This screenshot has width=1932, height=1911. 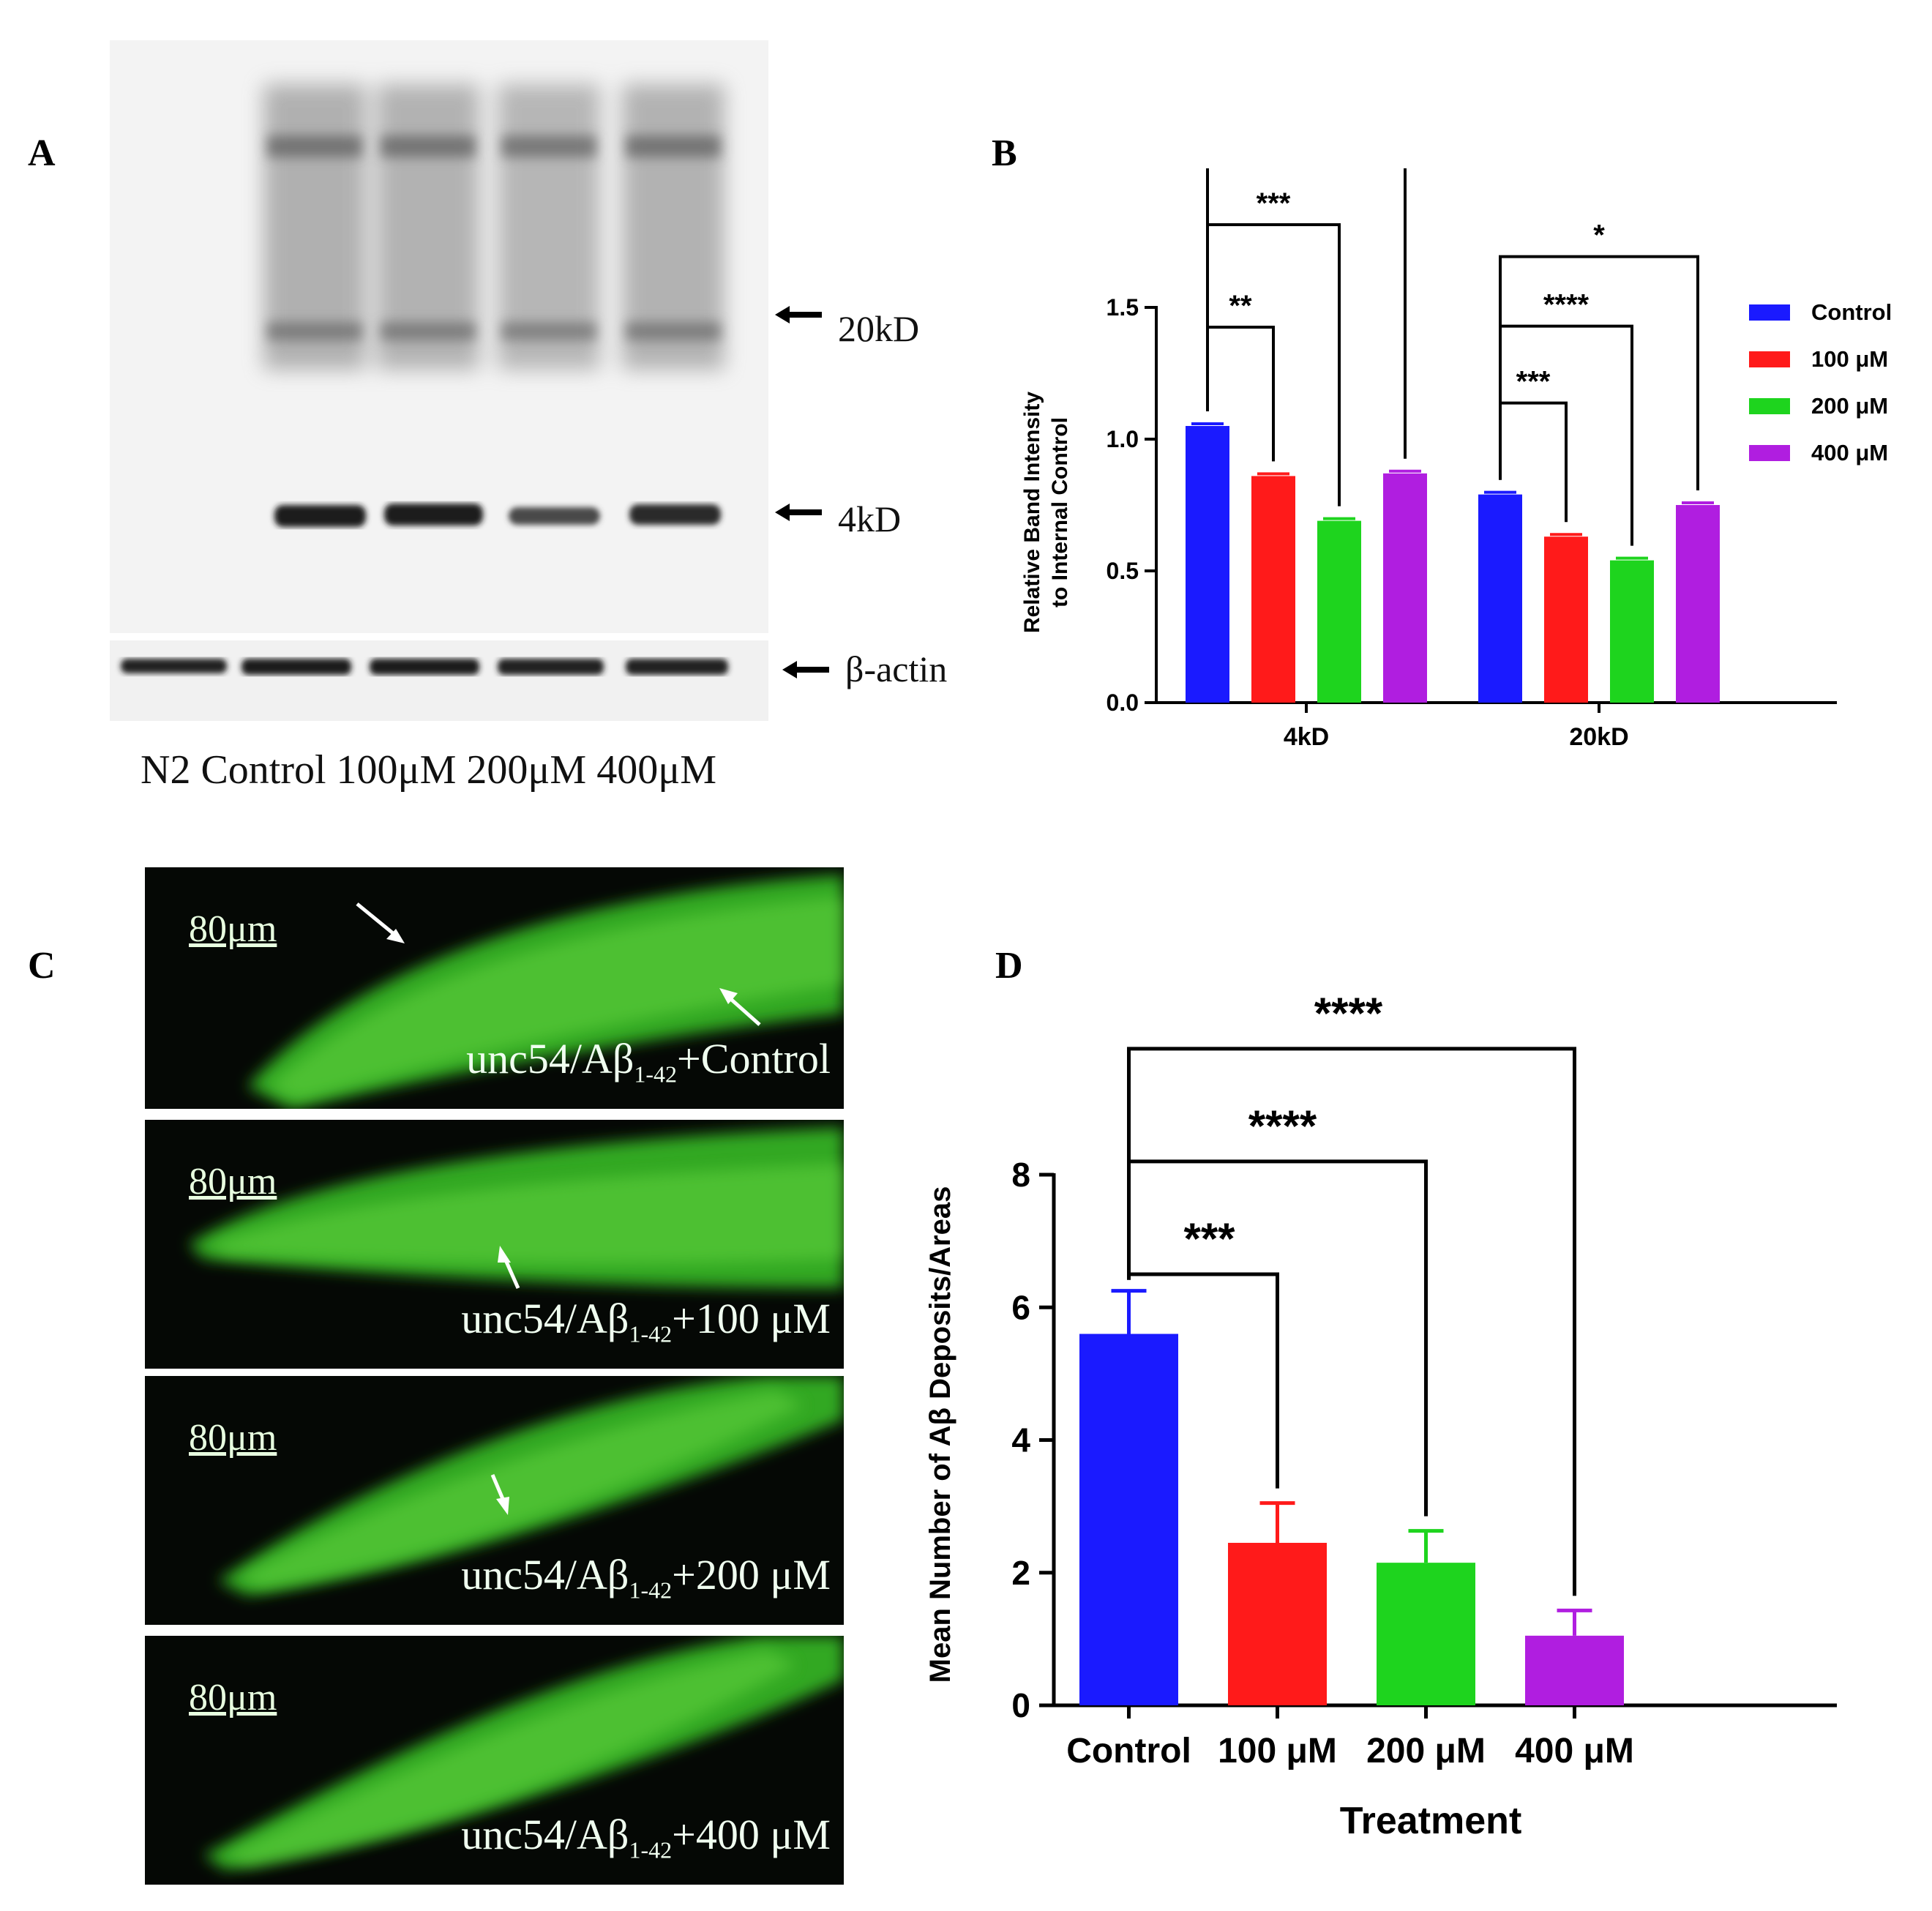 I want to click on significance-label: **, so click(x=1240, y=306).